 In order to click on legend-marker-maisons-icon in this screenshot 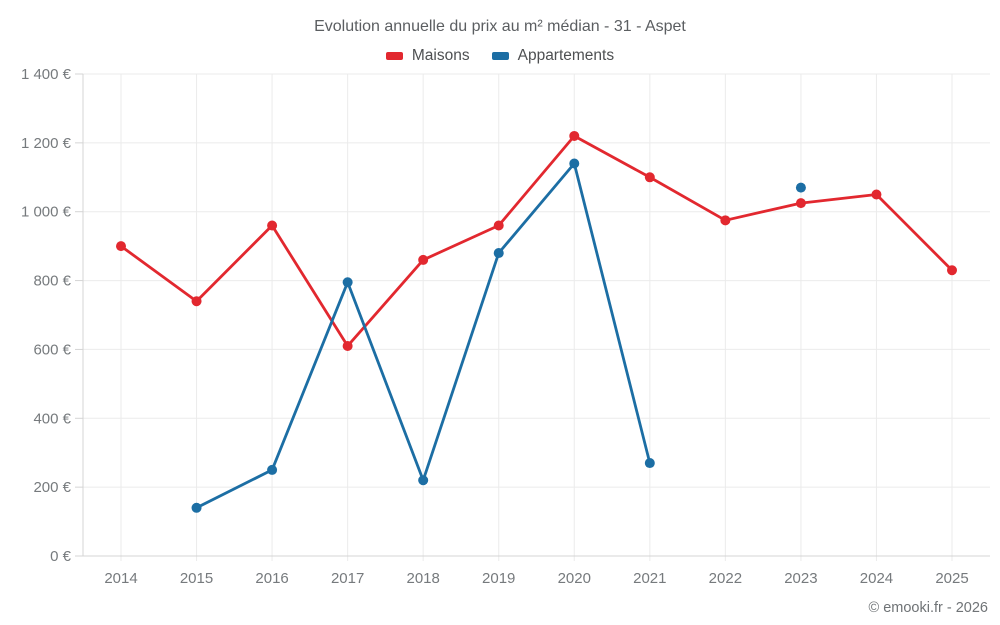, I will do `click(394, 56)`.